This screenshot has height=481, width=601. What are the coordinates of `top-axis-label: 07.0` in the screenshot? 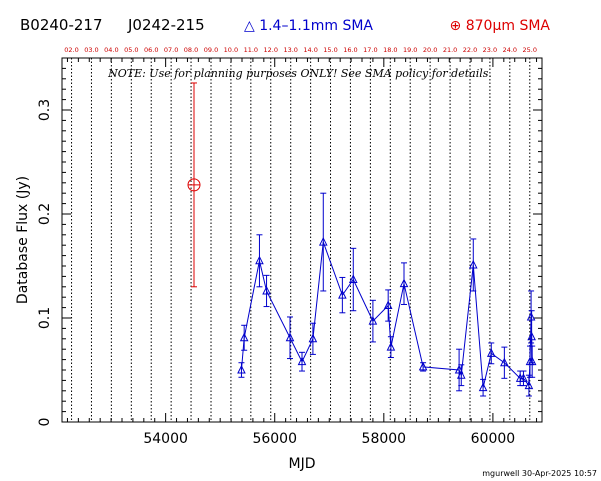 It's located at (171, 50).